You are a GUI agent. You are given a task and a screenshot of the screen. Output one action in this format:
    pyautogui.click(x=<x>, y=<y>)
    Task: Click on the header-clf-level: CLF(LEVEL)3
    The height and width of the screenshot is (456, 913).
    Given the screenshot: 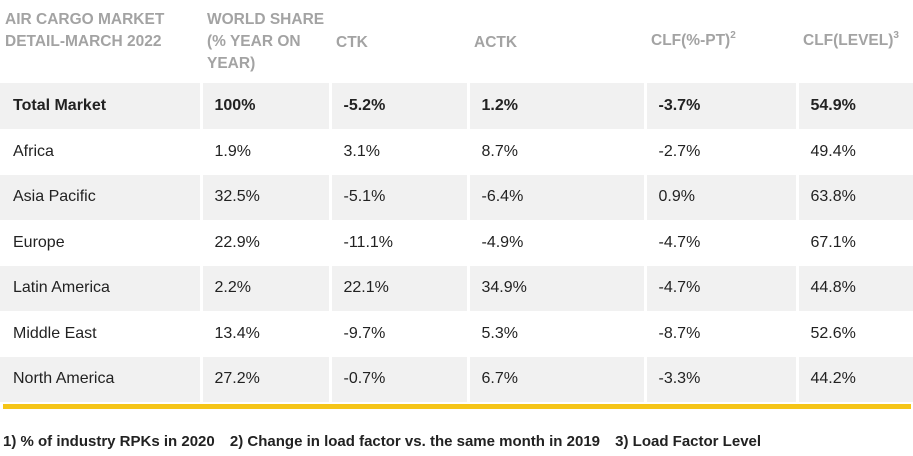 What is the action you would take?
    pyautogui.click(x=851, y=40)
    